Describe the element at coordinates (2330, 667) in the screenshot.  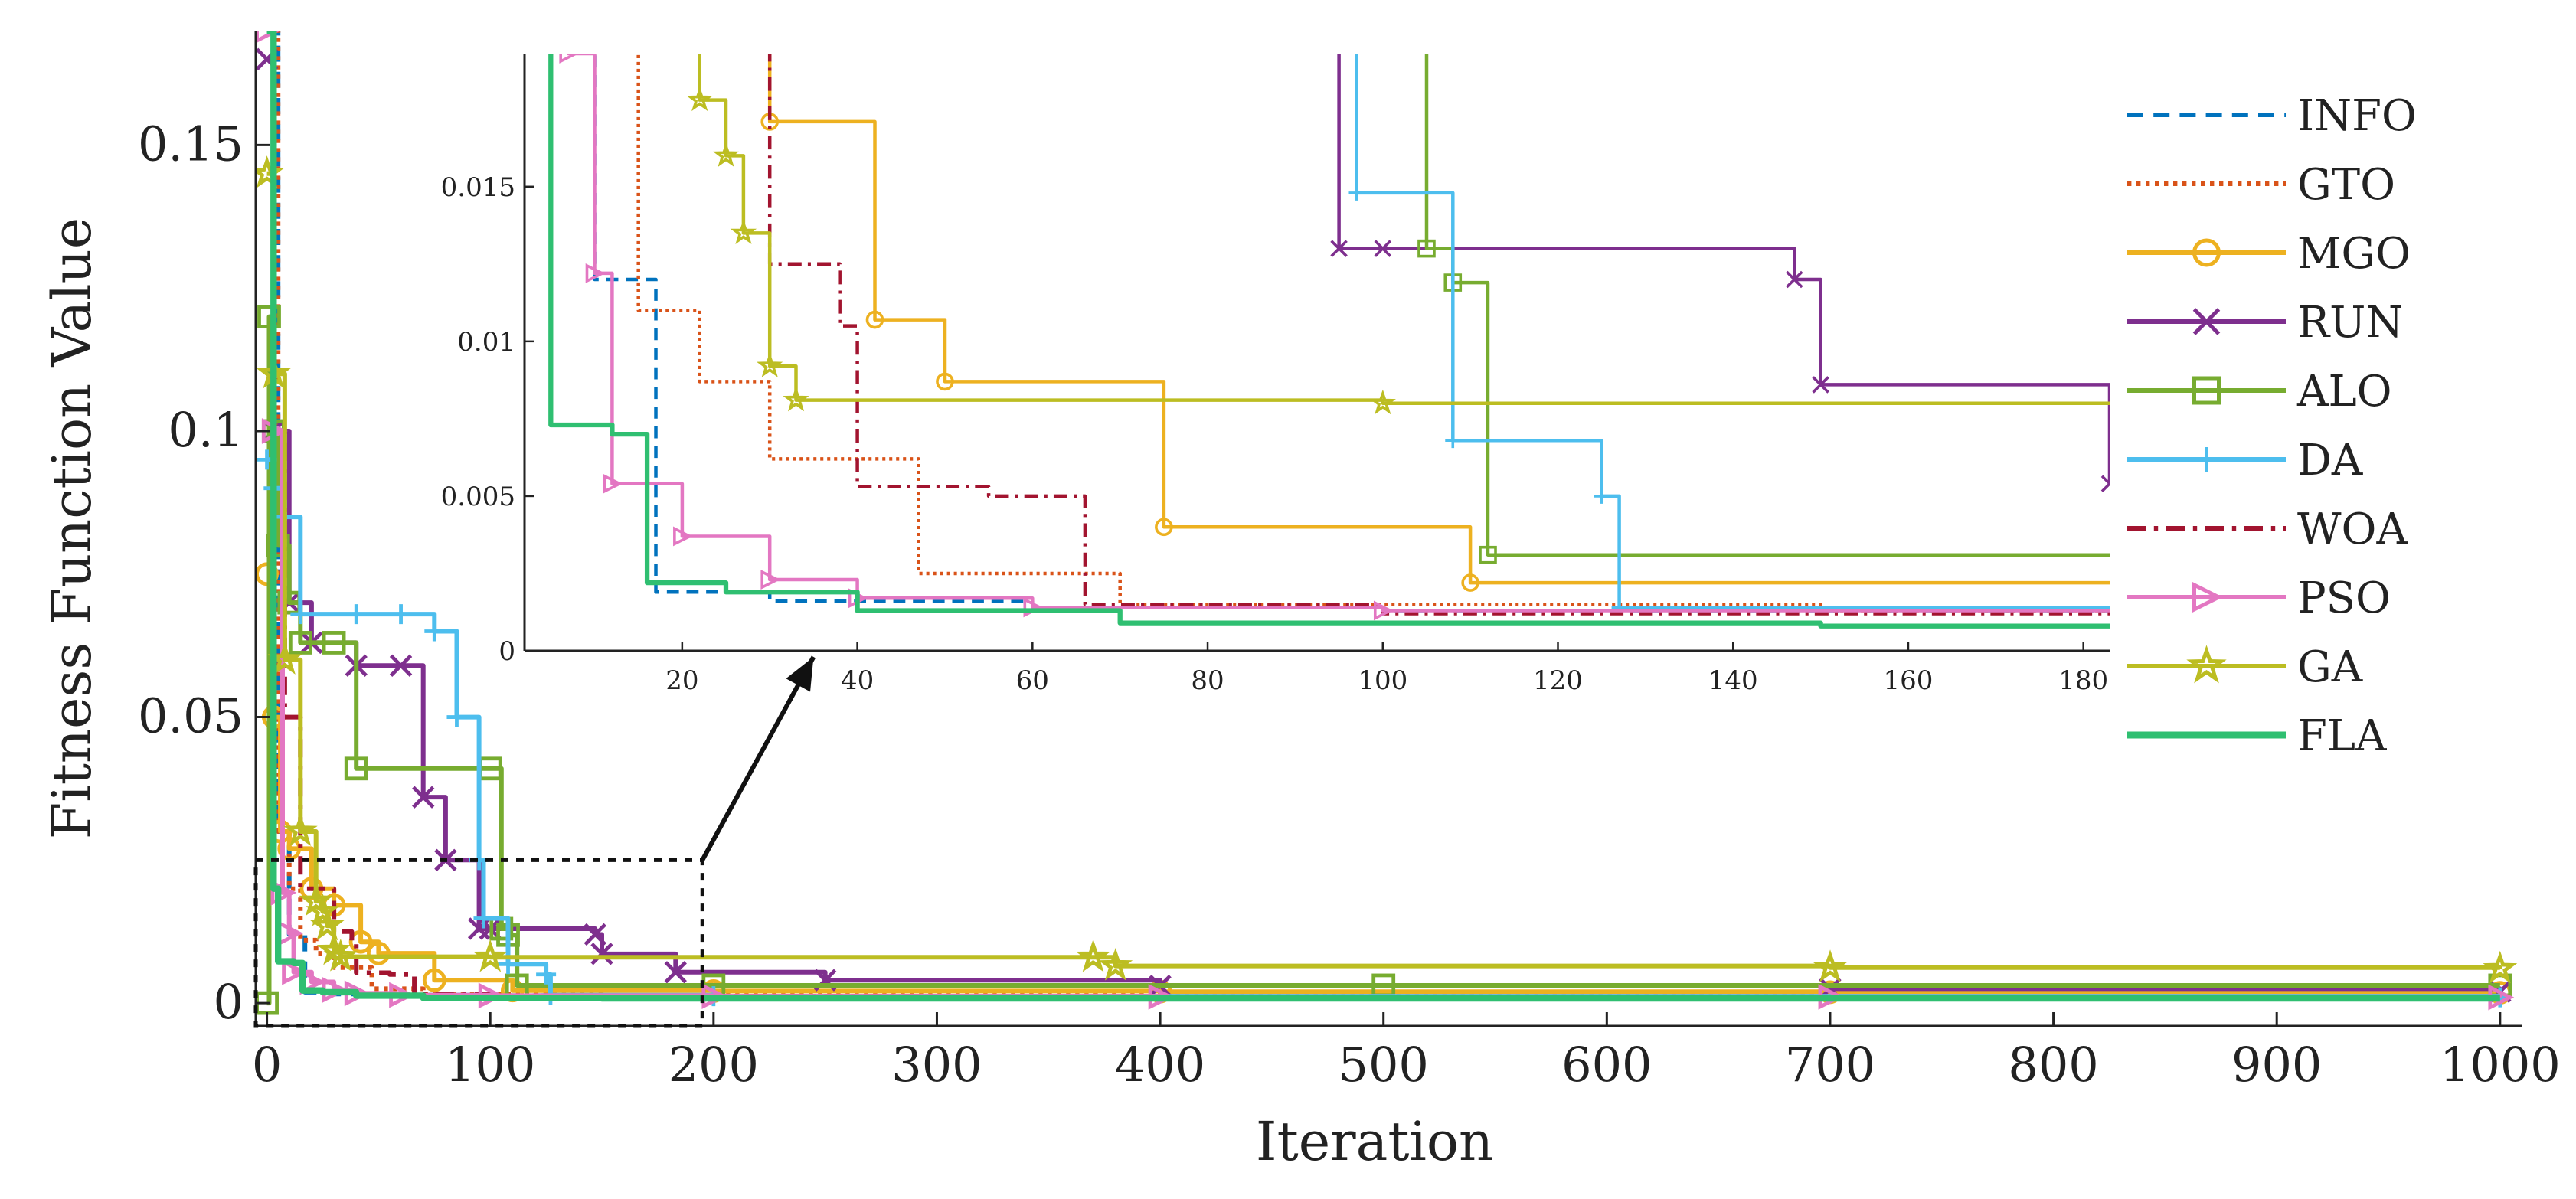
I see `legend-label-ga: GA` at that location.